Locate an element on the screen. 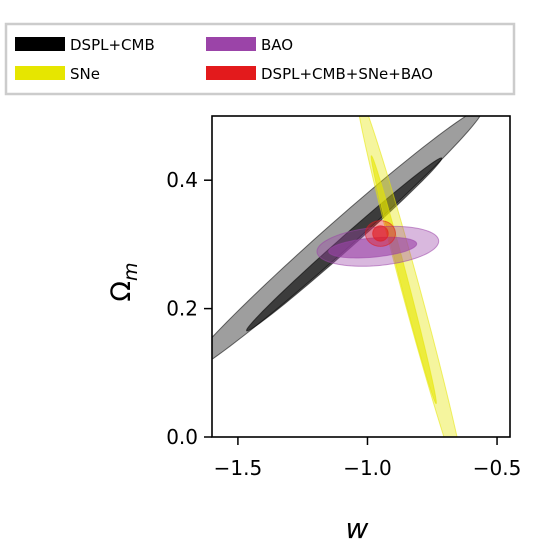 The image size is (546, 556). svg-text: Ωm is located at coordinates (124, 281).